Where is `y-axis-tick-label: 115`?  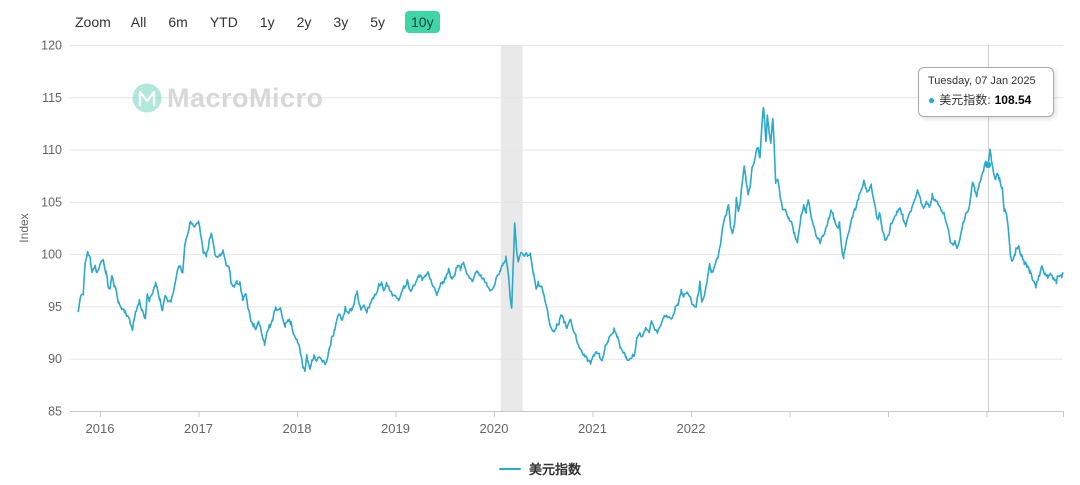
y-axis-tick-label: 115 is located at coordinates (52, 98).